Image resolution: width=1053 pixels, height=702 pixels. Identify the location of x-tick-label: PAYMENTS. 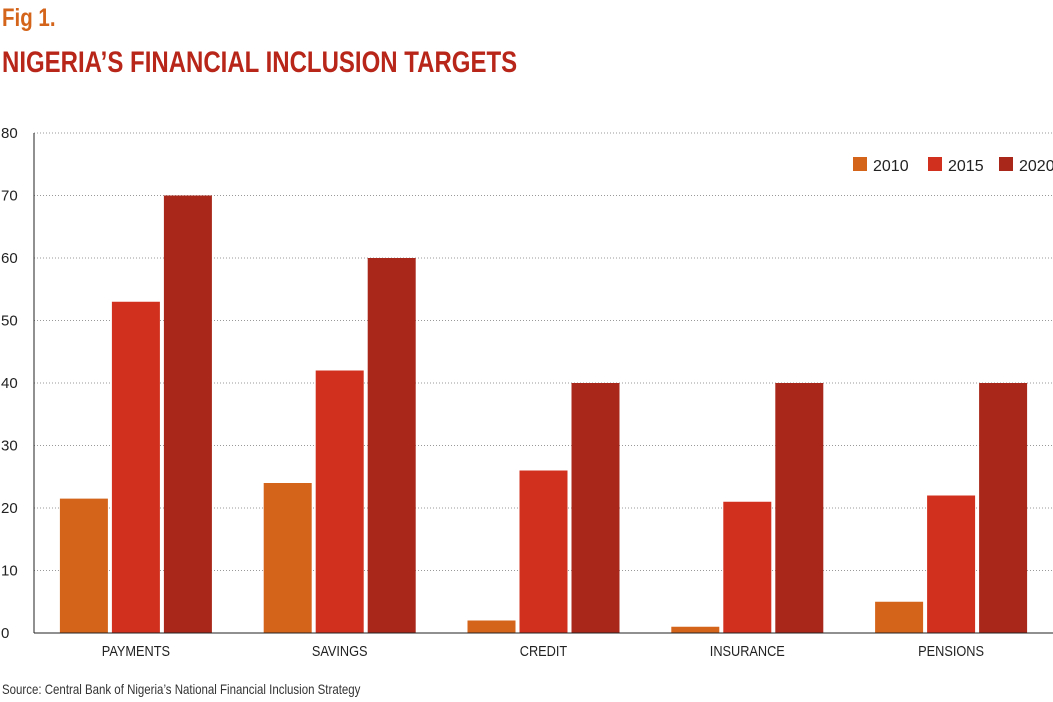
(136, 650).